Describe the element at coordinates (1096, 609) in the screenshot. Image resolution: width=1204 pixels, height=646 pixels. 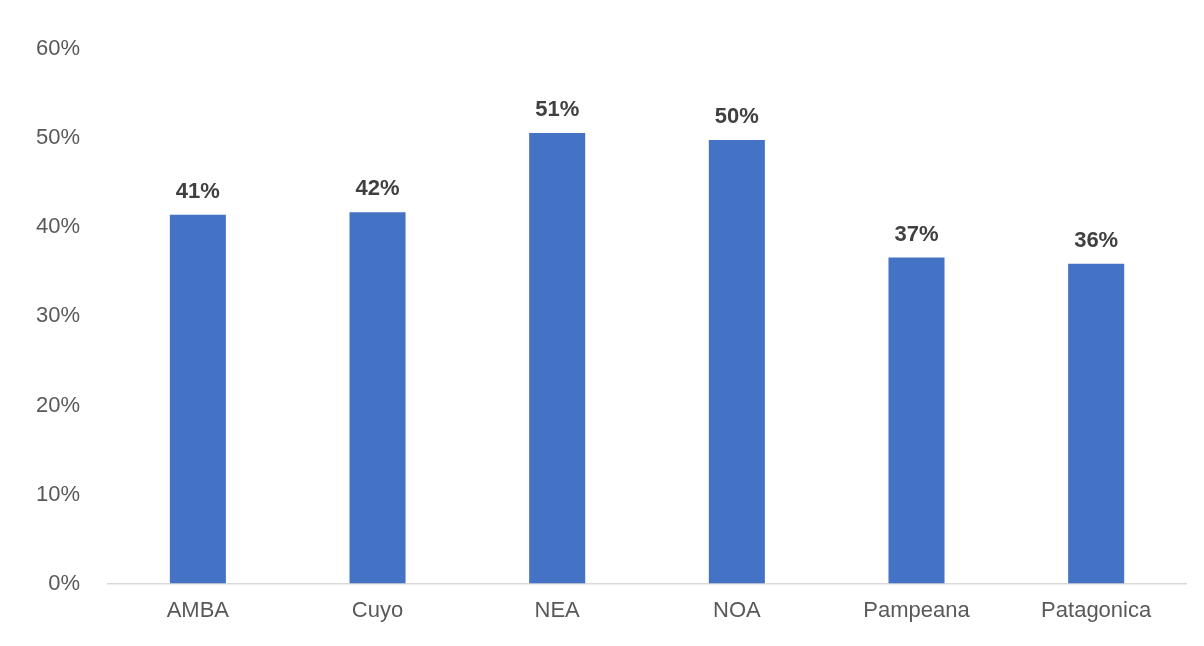
I see `x-tick-label: Patagonica` at that location.